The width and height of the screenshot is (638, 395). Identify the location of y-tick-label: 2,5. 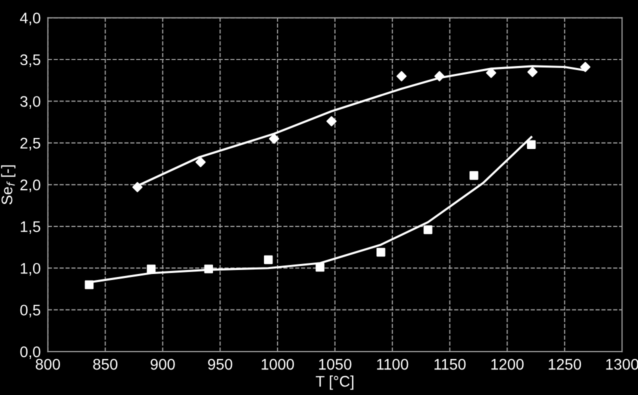
(30, 144).